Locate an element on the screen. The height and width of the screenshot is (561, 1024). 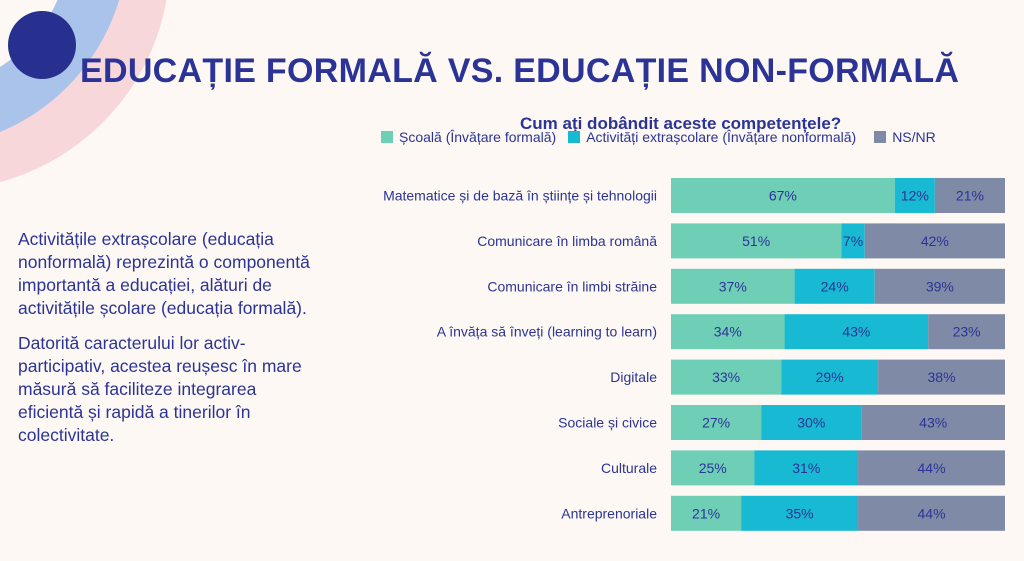
category-label-digitale: Digitale is located at coordinates (633, 377).